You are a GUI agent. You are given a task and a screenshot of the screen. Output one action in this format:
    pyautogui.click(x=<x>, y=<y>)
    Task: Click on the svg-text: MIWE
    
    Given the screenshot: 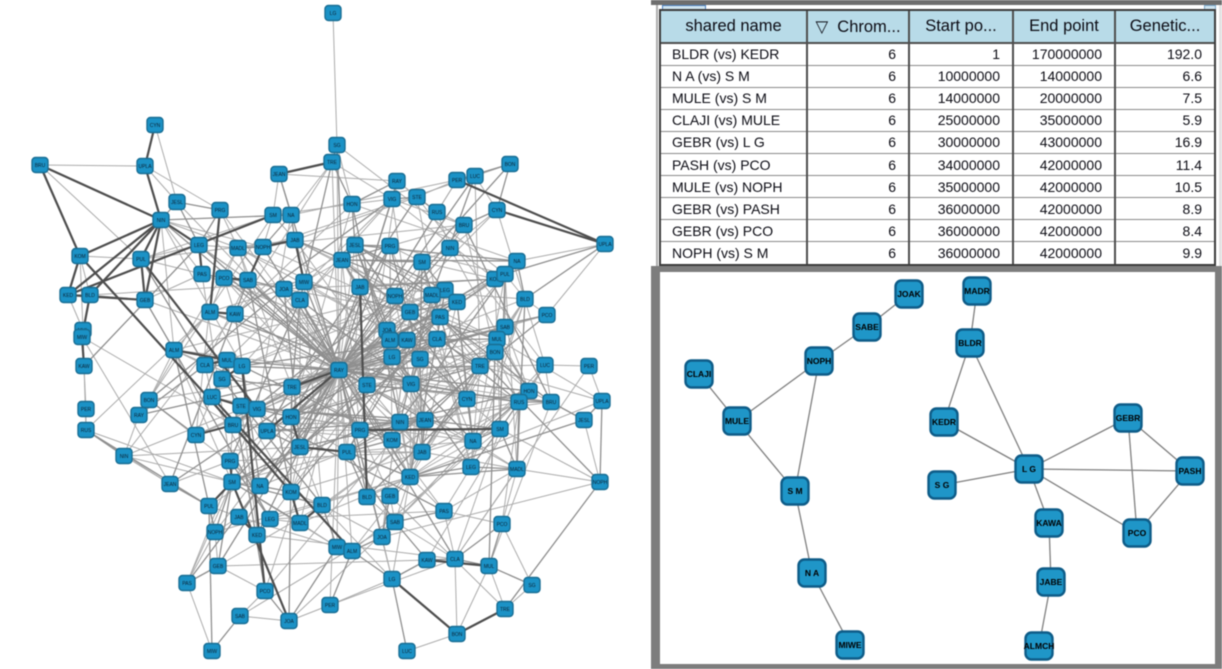 What is the action you would take?
    pyautogui.click(x=849, y=645)
    